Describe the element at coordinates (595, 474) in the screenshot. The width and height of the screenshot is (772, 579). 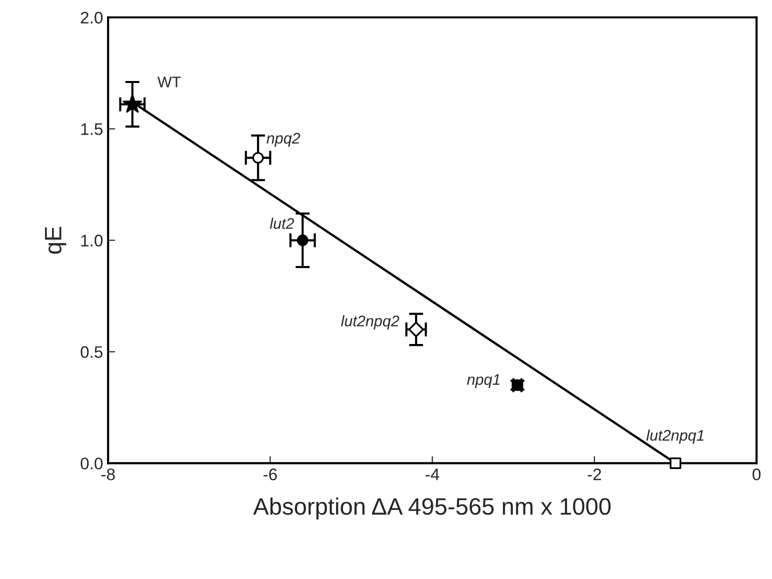
I see `x-tick-label: -2` at that location.